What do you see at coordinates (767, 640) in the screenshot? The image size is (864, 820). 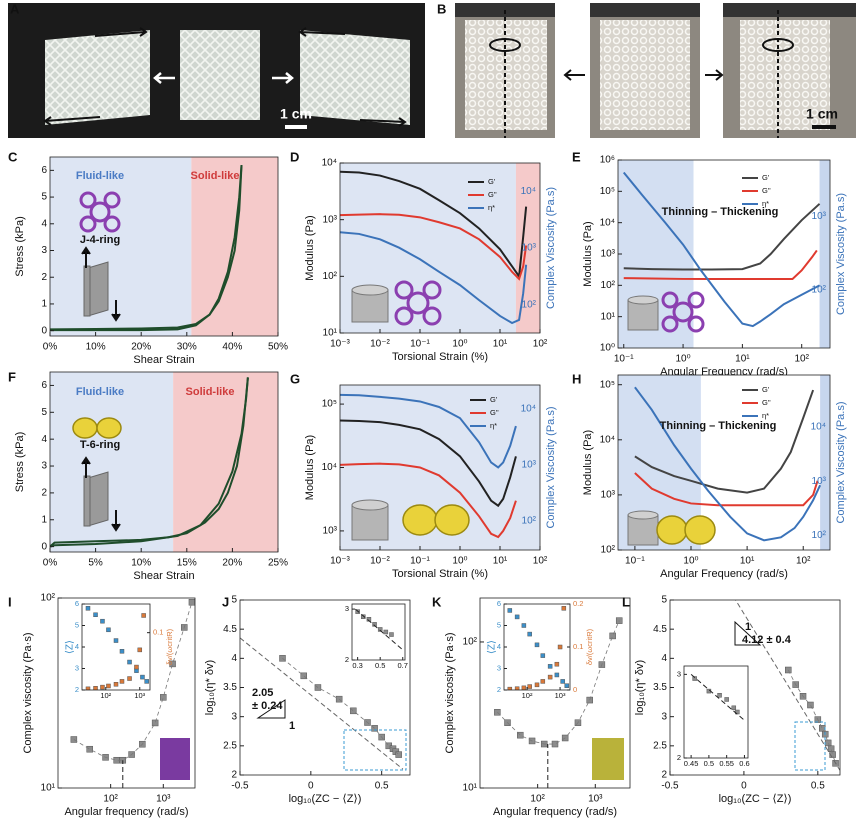 I see `annotation: 4.12 ± 0.4` at bounding box center [767, 640].